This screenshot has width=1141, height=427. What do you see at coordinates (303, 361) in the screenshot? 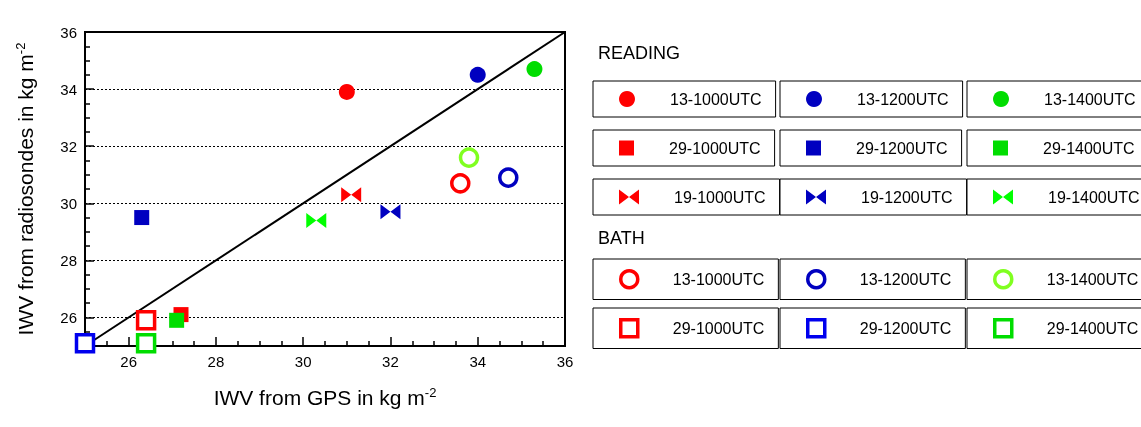
I see `x-tick-label: 30` at bounding box center [303, 361].